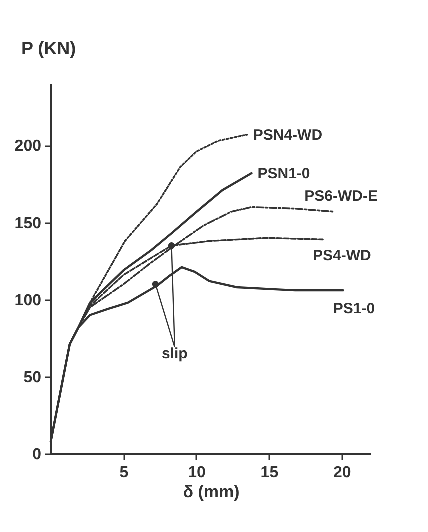  Describe the element at coordinates (33, 377) in the screenshot. I see `y-tick-label: 50` at that location.